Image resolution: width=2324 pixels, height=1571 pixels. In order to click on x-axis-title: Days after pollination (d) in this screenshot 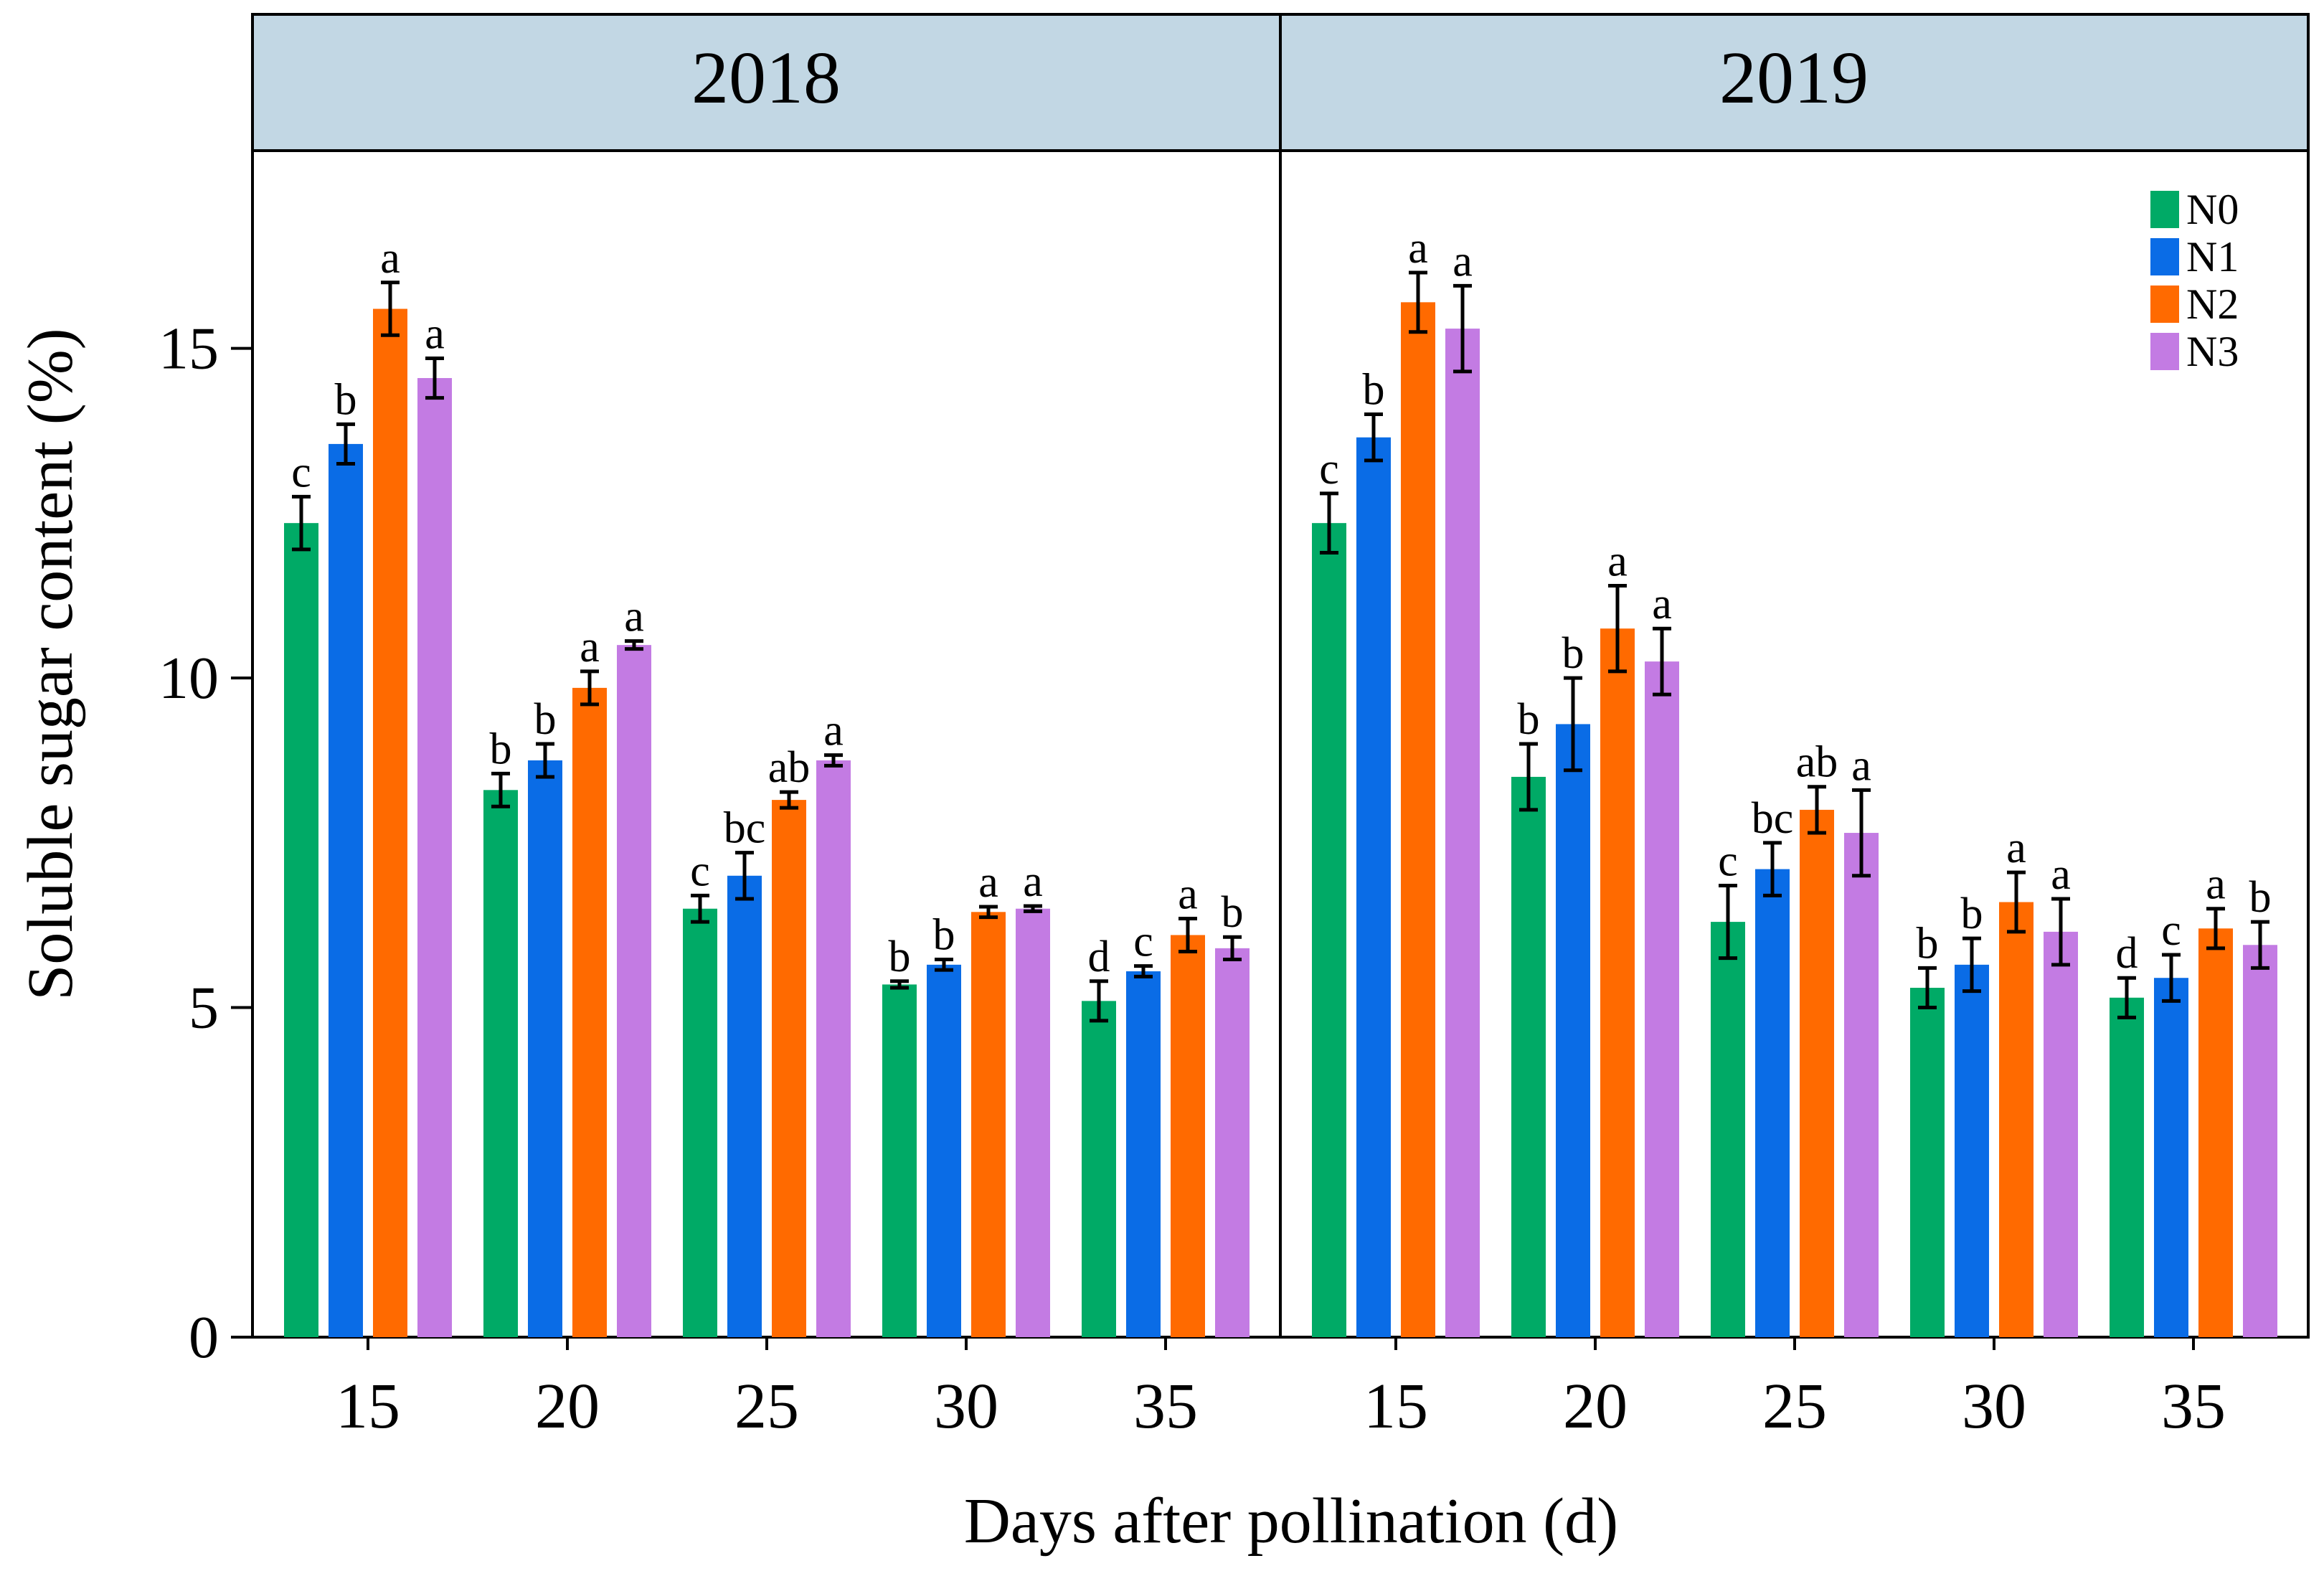, I will do `click(1291, 1521)`.